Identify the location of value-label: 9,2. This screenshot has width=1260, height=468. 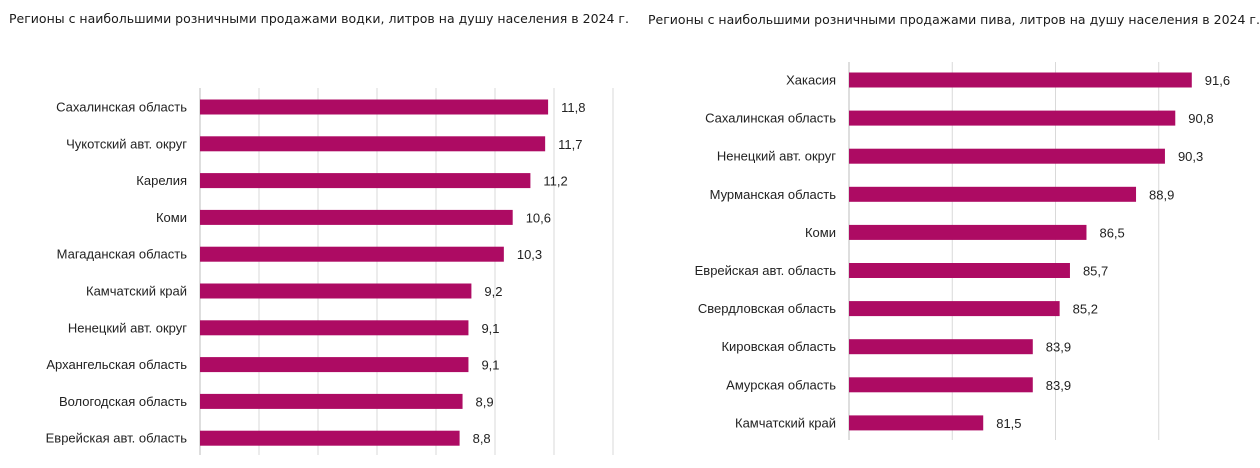
(493, 291).